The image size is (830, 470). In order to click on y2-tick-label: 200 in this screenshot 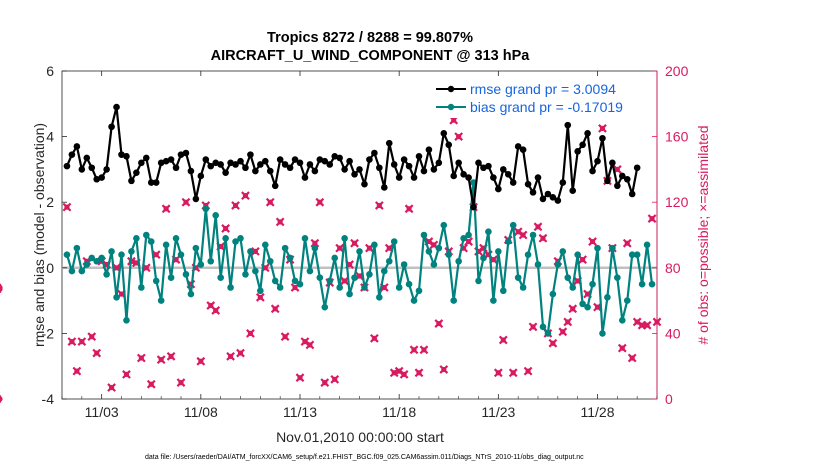, I will do `click(677, 71)`.